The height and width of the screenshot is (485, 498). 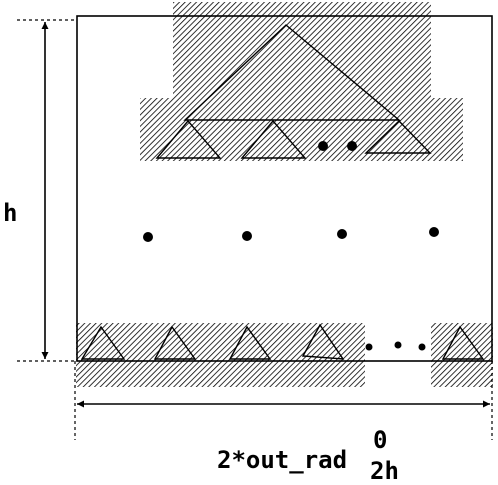 What do you see at coordinates (384, 471) in the screenshot?
I see `subscript-label: 2h` at bounding box center [384, 471].